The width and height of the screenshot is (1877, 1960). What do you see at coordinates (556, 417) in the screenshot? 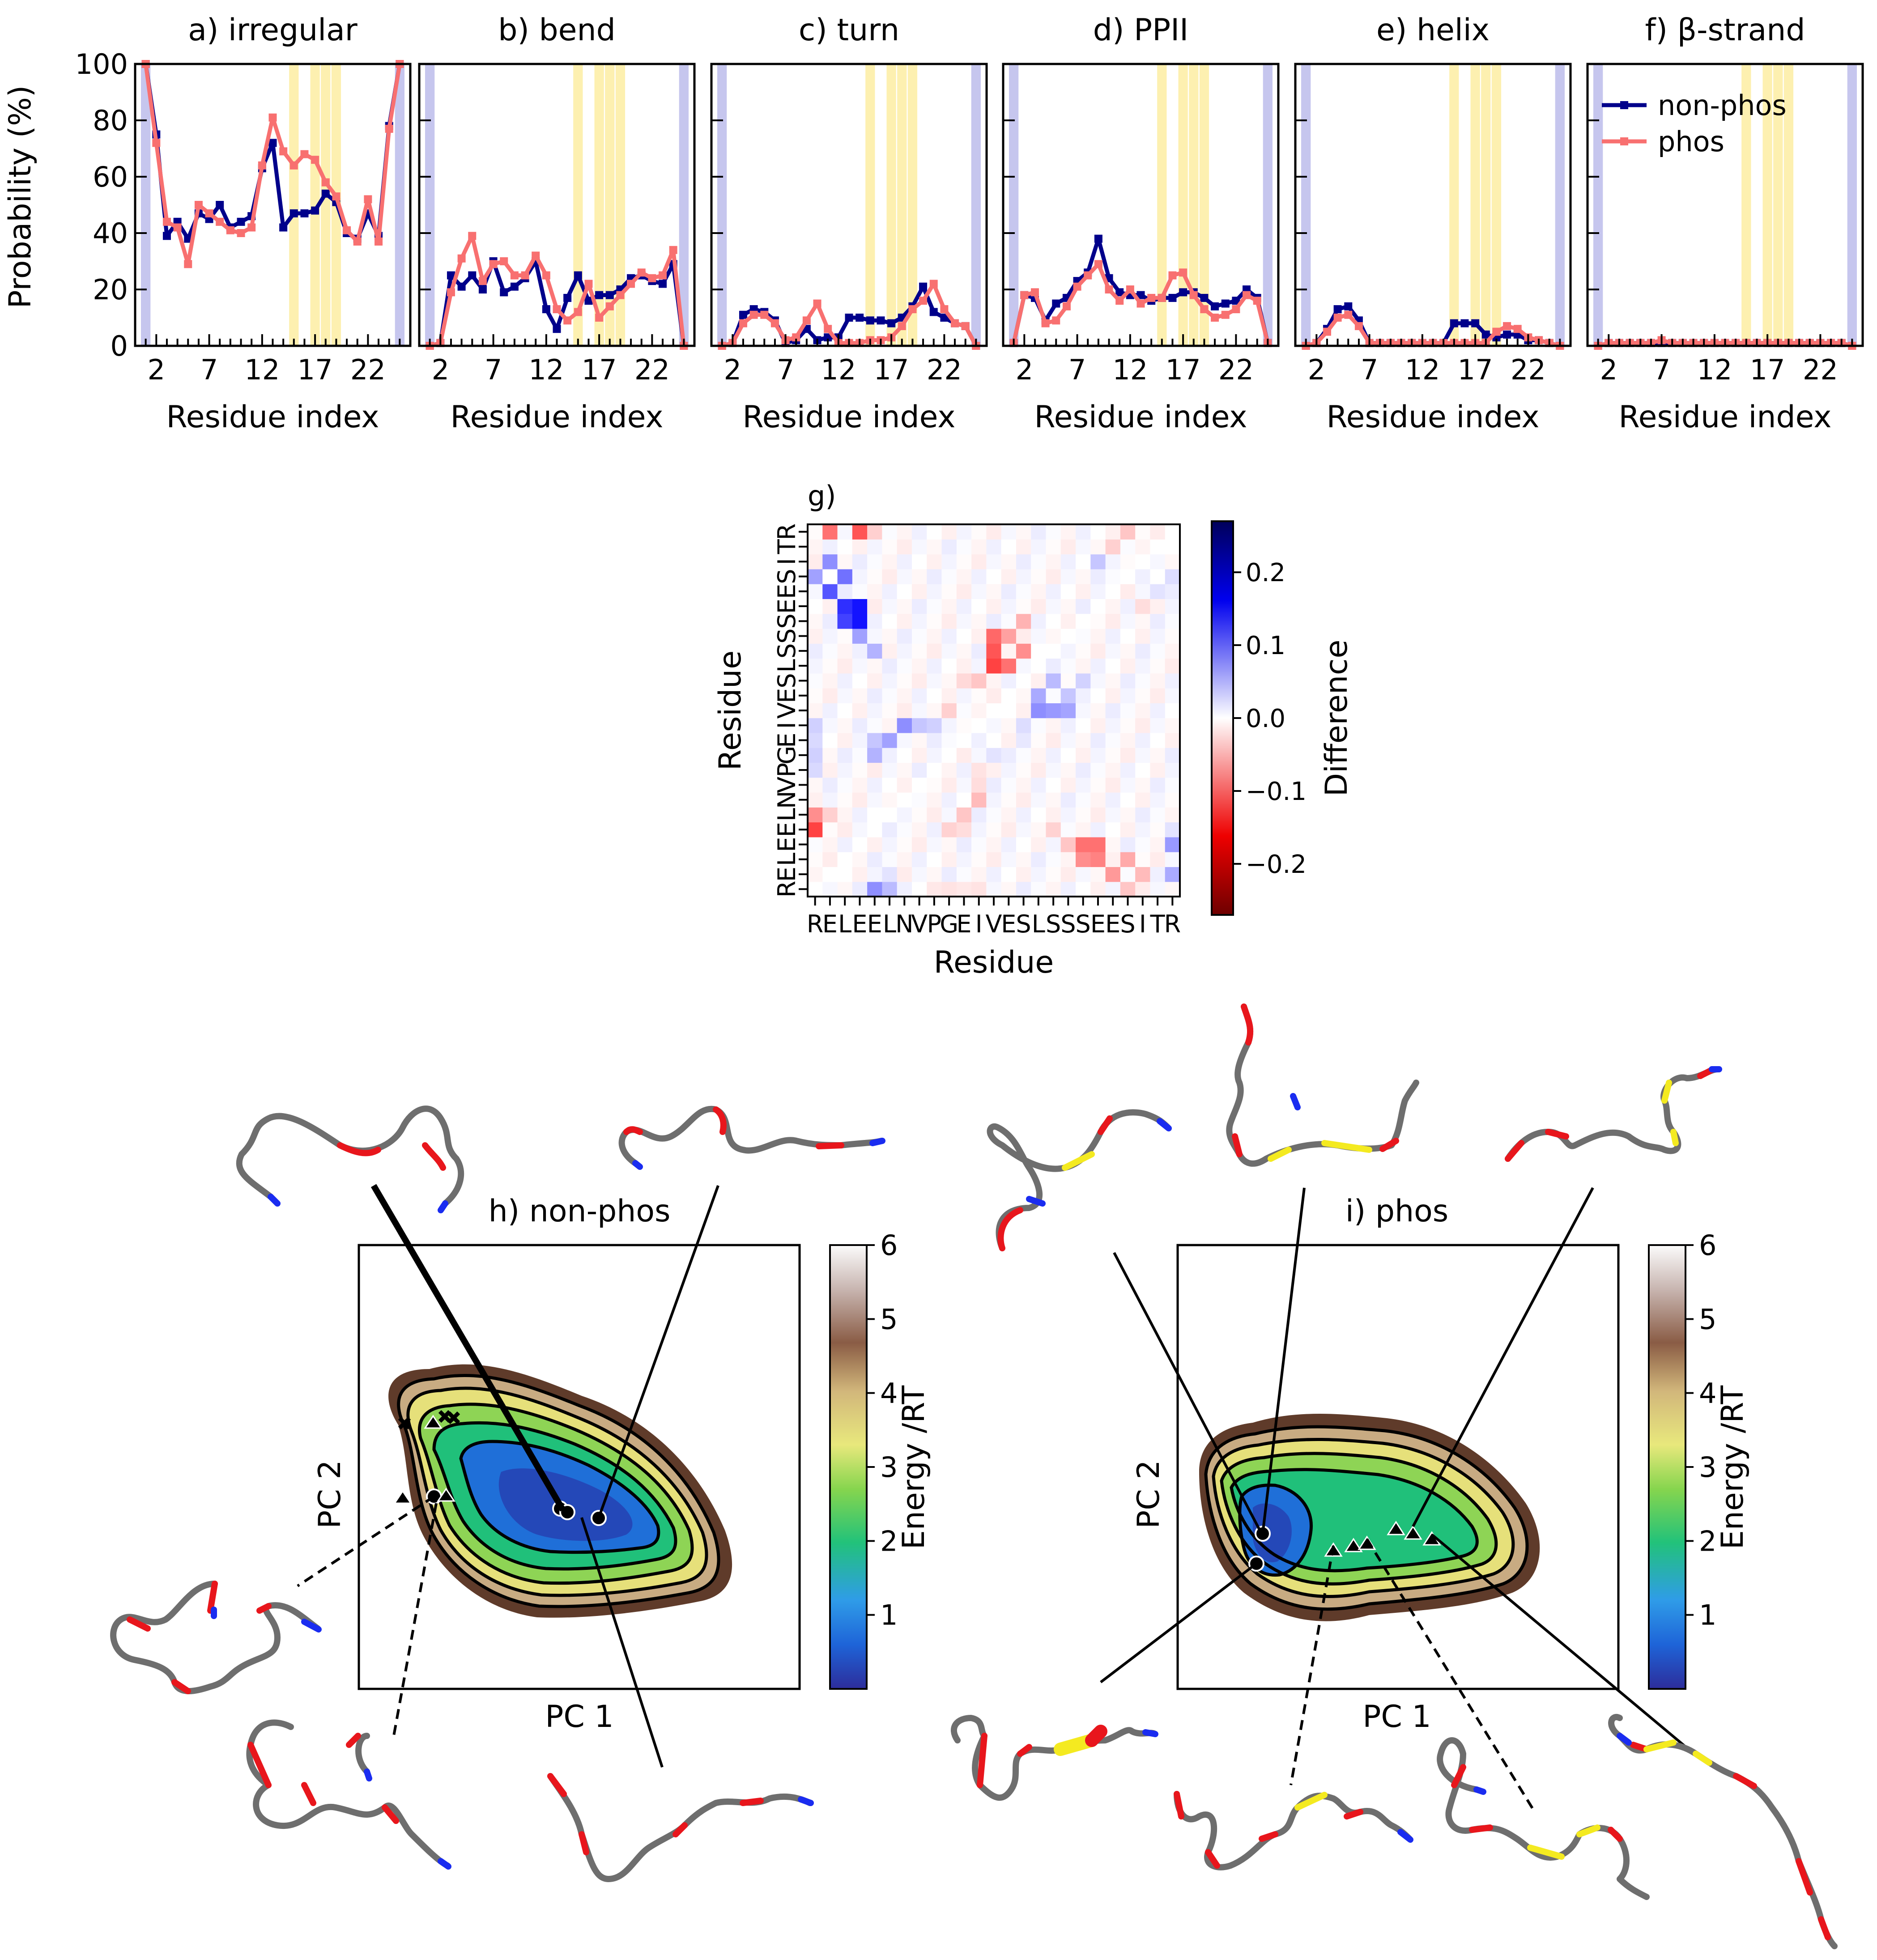
I see `x-axis-label: Residue index` at bounding box center [556, 417].